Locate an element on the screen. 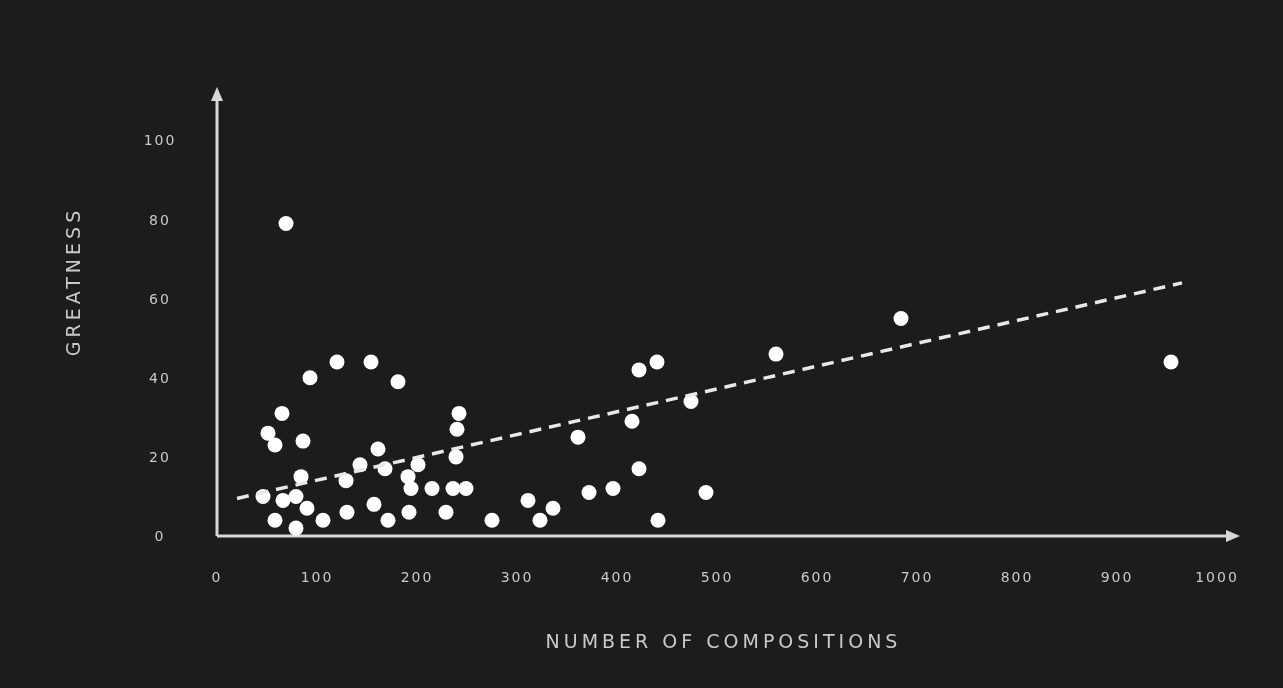  x-tick-label: 1000 is located at coordinates (1217, 576).